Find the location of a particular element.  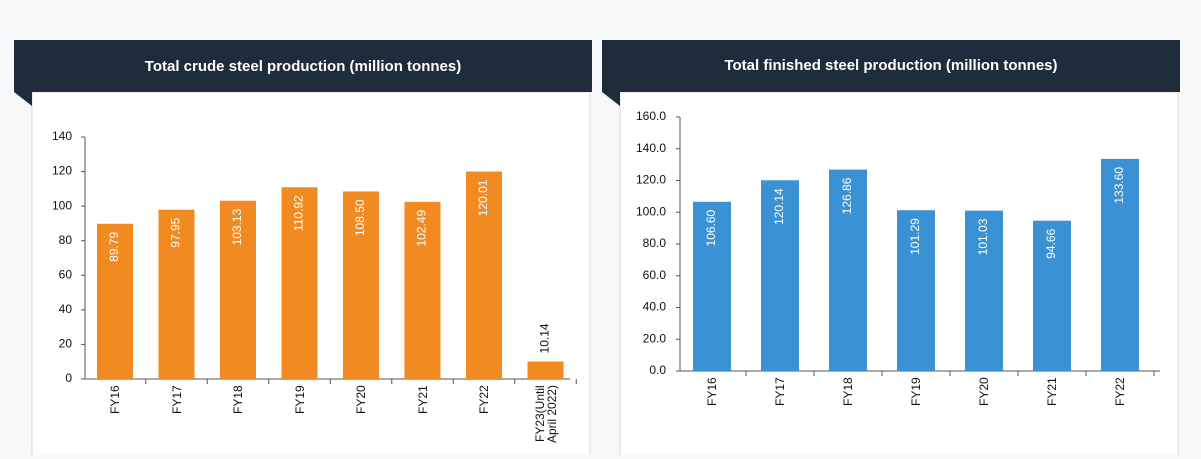

value-label: 101.29 is located at coordinates (915, 236).